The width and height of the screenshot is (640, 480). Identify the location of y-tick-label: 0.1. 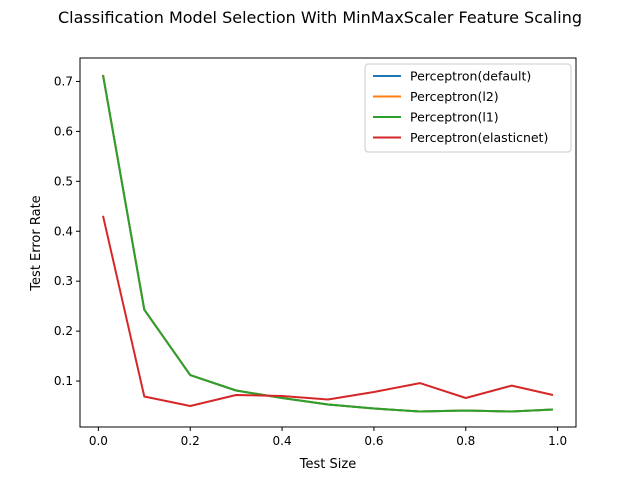
(63, 381).